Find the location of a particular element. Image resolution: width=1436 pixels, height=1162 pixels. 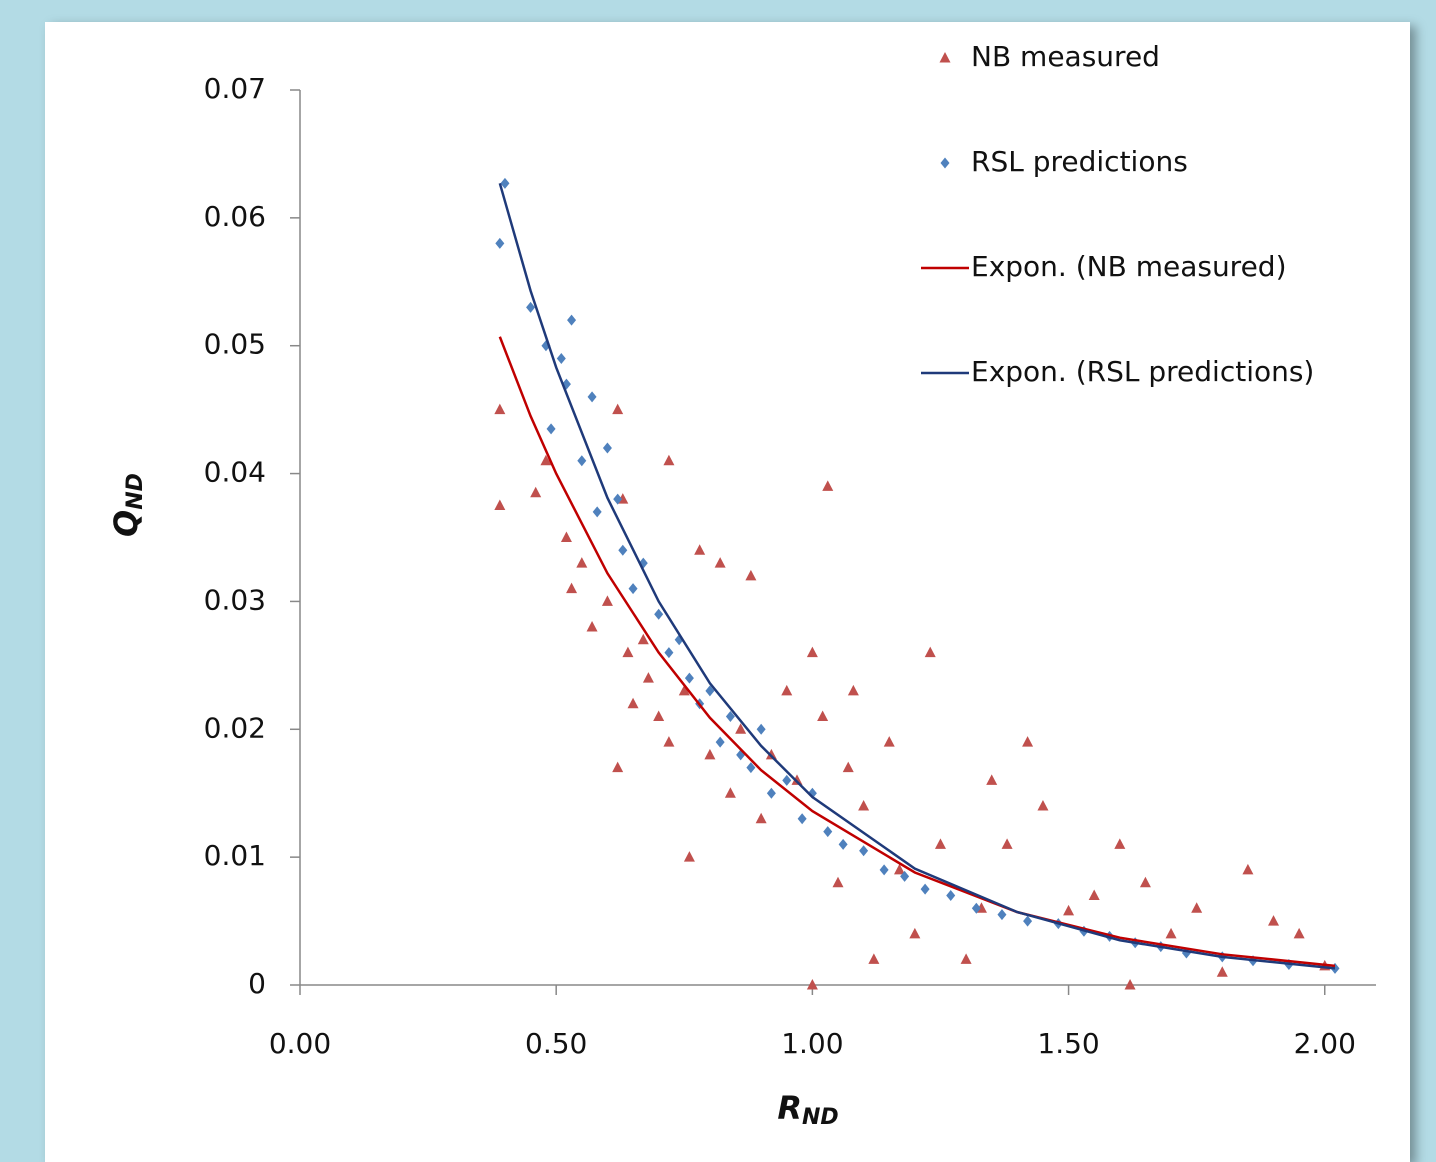

y-tick-label: 0.05 is located at coordinates (235, 344).